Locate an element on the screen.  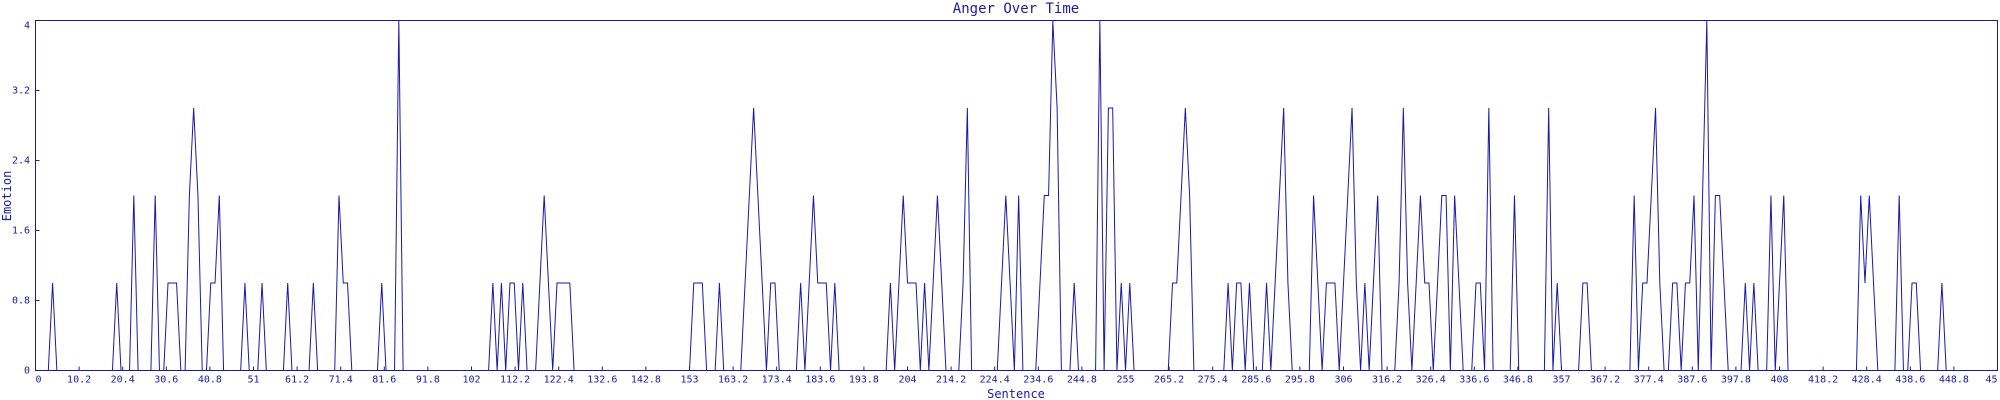
x-tick-label: 408 is located at coordinates (1779, 380).